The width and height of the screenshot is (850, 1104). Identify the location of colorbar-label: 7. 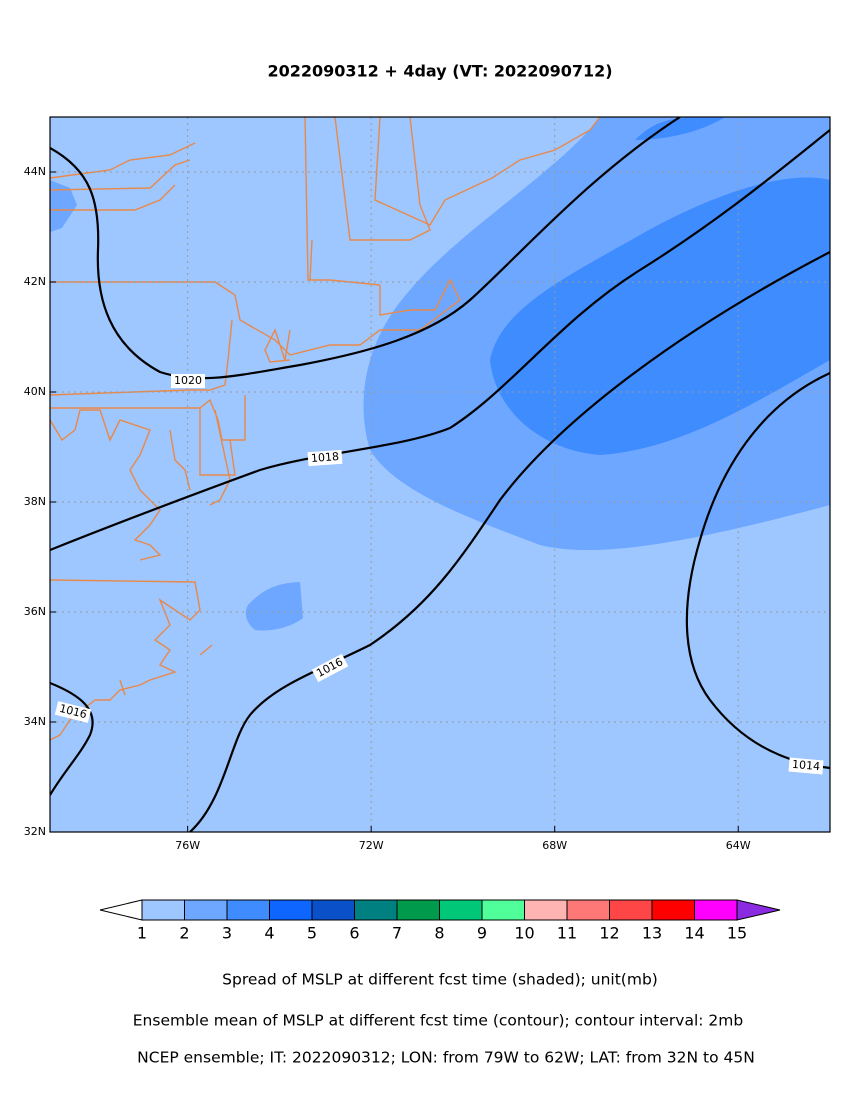
(397, 933).